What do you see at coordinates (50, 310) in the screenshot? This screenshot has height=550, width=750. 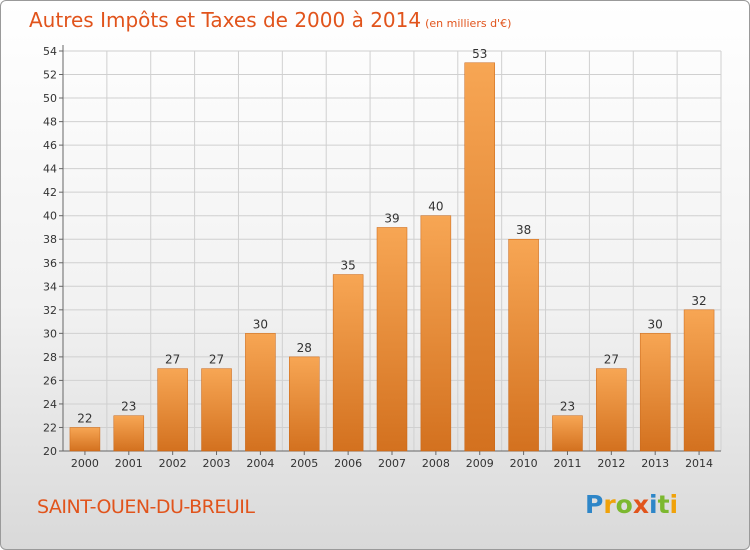 I see `y-tick-label: 32` at bounding box center [50, 310].